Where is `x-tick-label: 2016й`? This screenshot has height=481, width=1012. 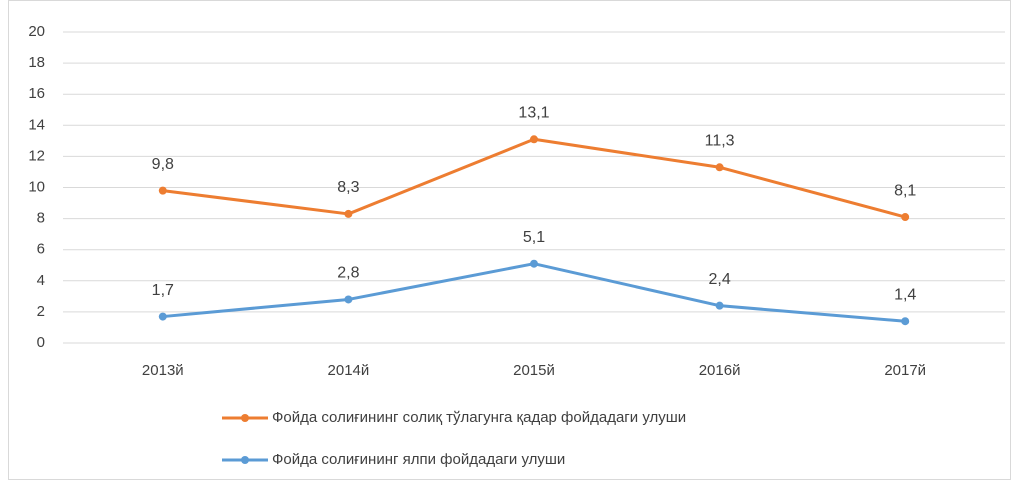 x-tick-label: 2016й is located at coordinates (720, 370).